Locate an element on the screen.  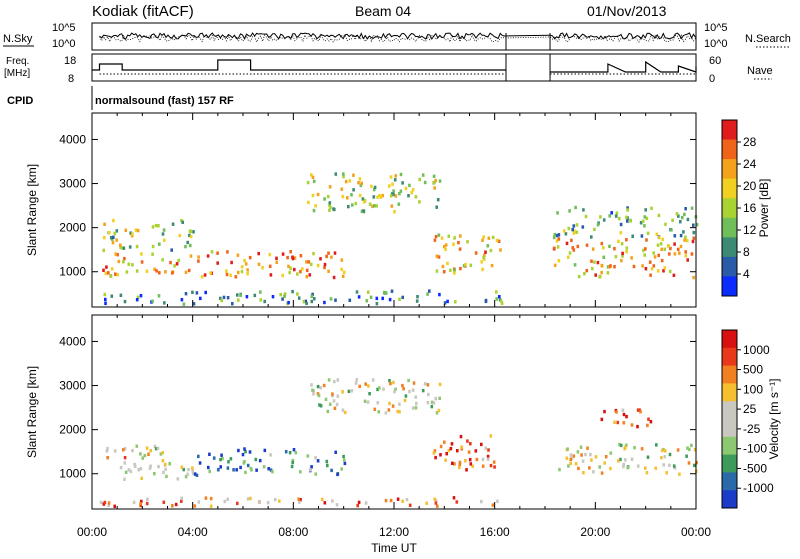
freq-step-line is located at coordinates (623, 66).